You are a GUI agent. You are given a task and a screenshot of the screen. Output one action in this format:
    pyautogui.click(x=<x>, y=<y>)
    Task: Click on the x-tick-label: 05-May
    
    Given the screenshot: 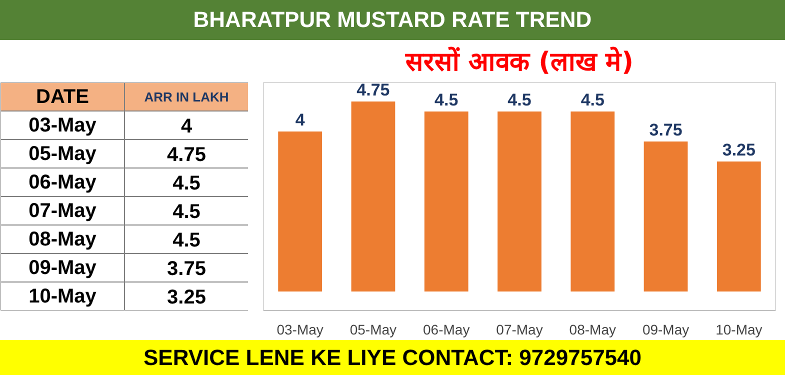 What is the action you would take?
    pyautogui.click(x=373, y=330)
    